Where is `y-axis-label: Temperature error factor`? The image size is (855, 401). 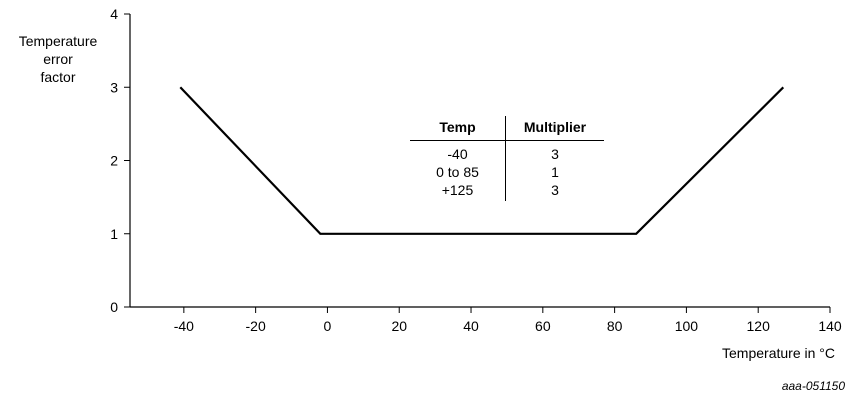 y-axis-label: Temperature error factor is located at coordinates (58, 59).